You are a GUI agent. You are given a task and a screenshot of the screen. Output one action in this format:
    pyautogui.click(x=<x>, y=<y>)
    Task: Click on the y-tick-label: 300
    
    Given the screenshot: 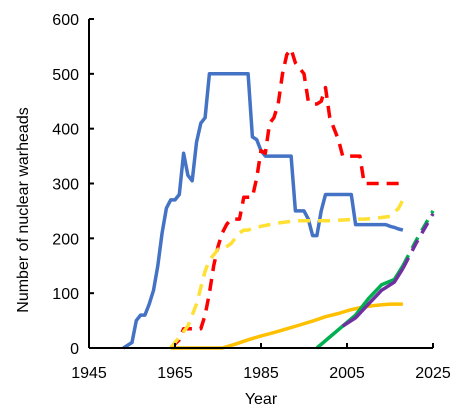 What is the action you would take?
    pyautogui.click(x=65, y=185)
    